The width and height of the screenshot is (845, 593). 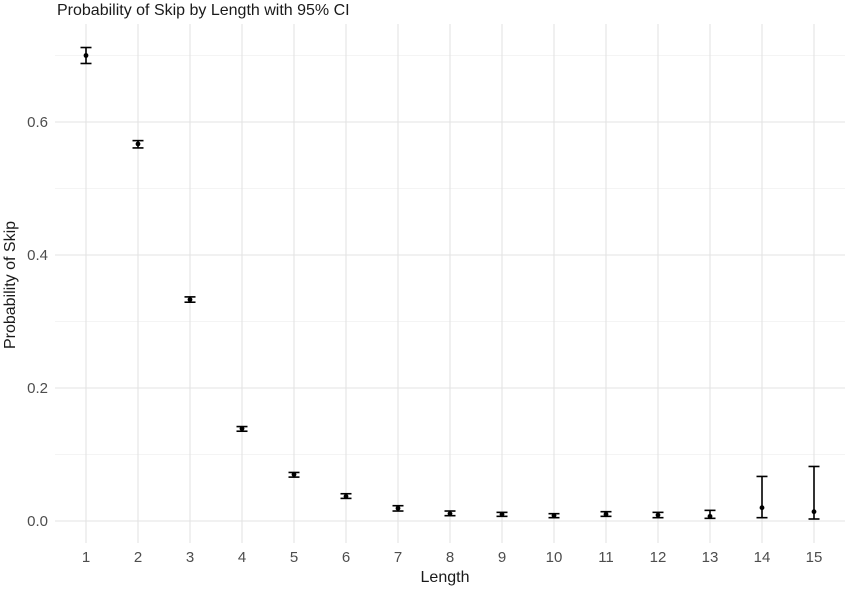 What do you see at coordinates (658, 557) in the screenshot?
I see `x-tick-label: 12` at bounding box center [658, 557].